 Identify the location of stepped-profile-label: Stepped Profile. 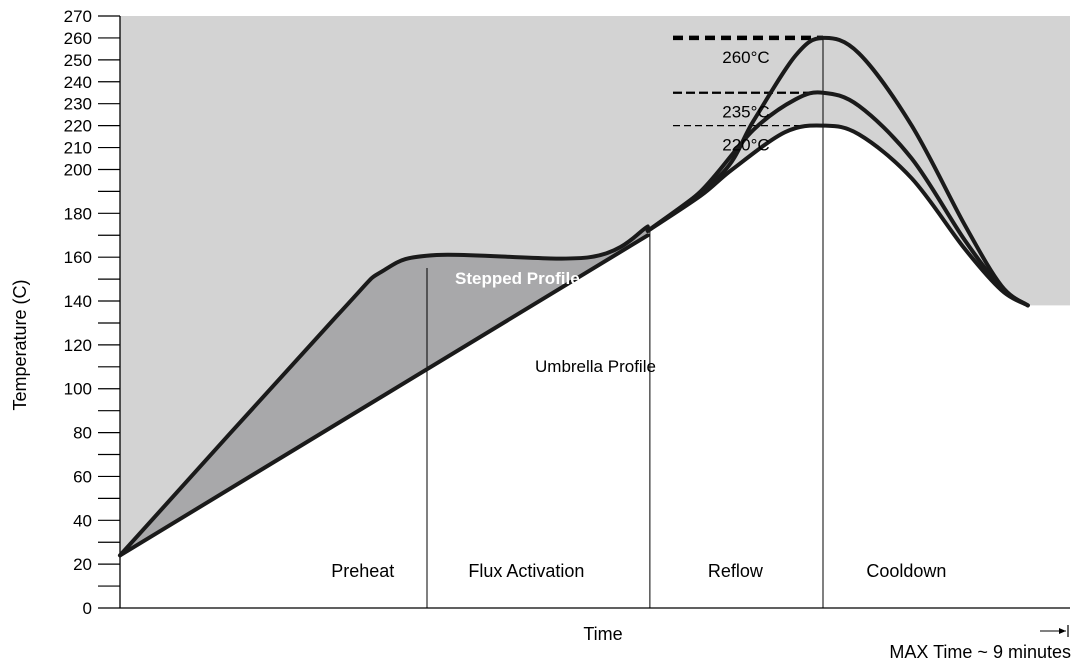
(517, 278).